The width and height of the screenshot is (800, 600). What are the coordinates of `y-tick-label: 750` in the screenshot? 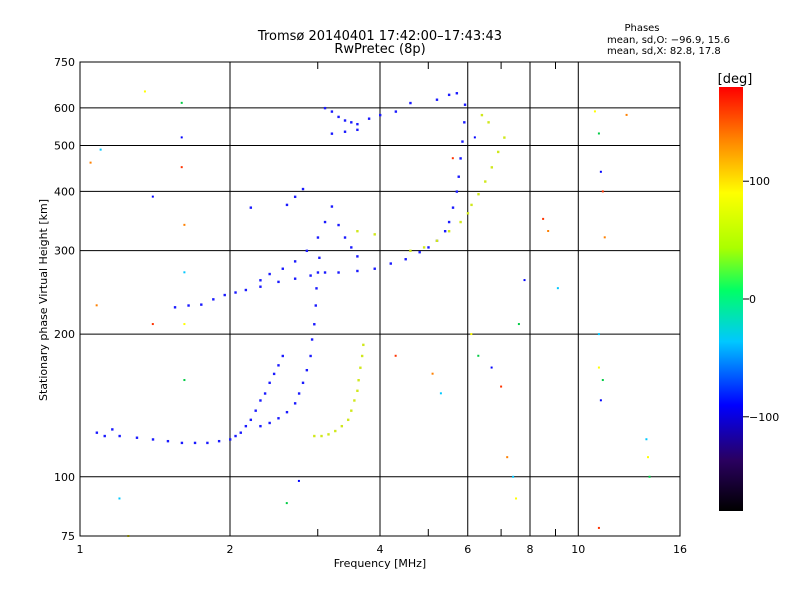 It's located at (64, 62).